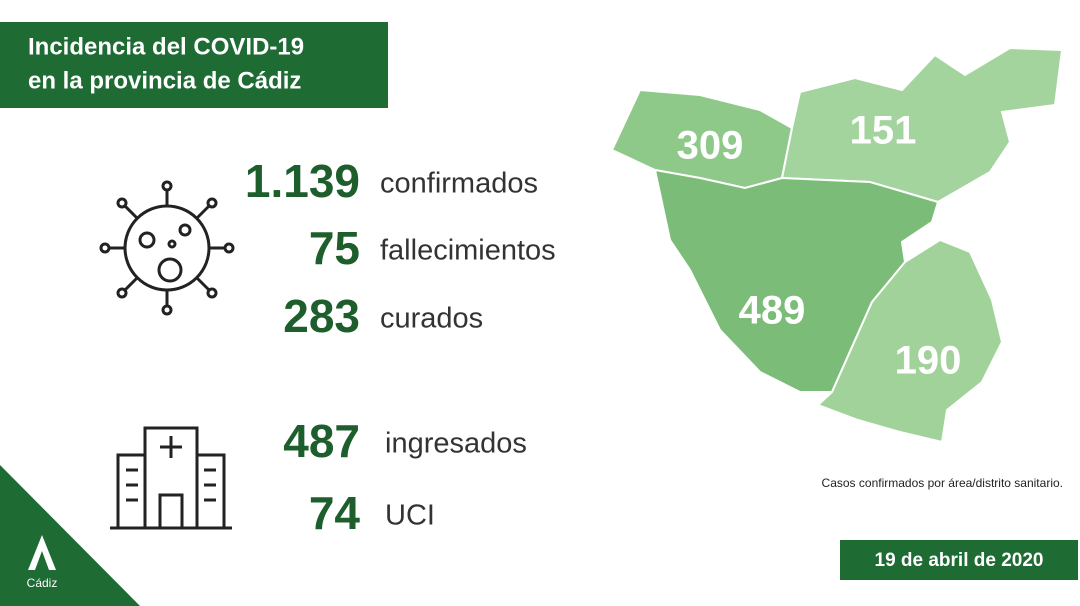 This screenshot has width=1080, height=606. Describe the element at coordinates (334, 248) in the screenshot. I see `stat-number: 75` at that location.